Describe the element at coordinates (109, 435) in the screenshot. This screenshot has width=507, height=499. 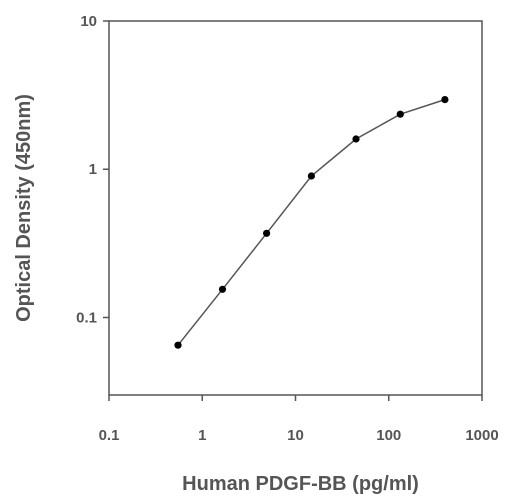
I see `x-tick-label: 0.1` at that location.